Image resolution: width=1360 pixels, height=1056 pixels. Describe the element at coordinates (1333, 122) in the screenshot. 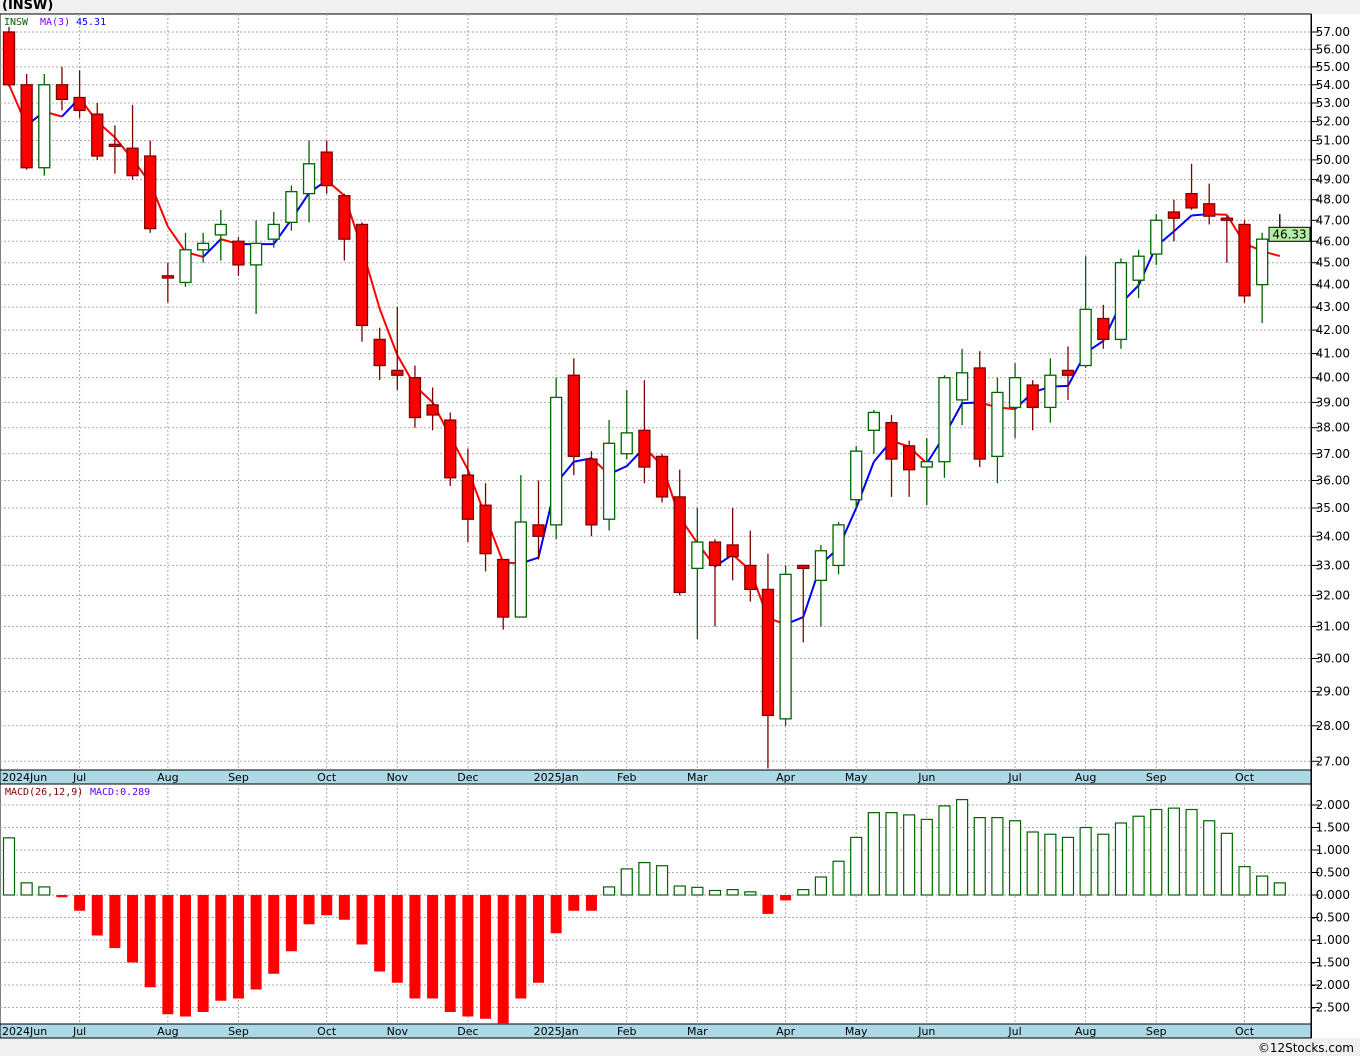

I see `price-tick-label: 52.00` at that location.